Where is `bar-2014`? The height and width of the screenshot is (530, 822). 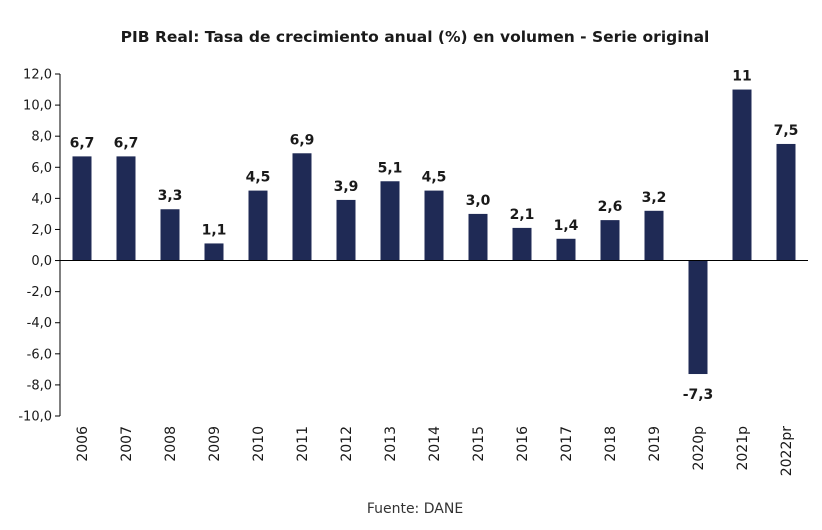
bar-2014 is located at coordinates (434, 225).